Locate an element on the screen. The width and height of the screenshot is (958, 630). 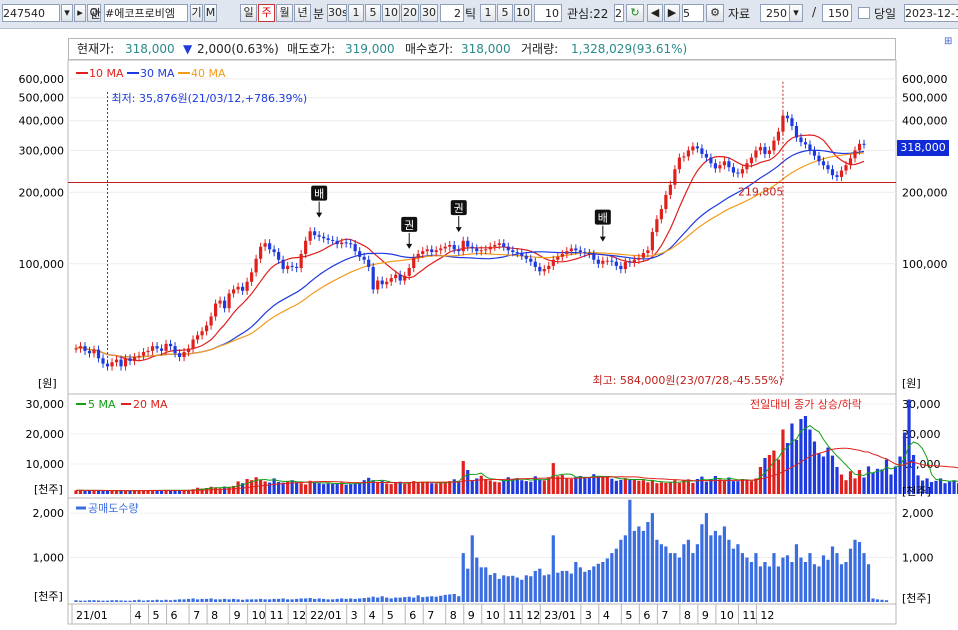
tick-input: 2 is located at coordinates (452, 13).